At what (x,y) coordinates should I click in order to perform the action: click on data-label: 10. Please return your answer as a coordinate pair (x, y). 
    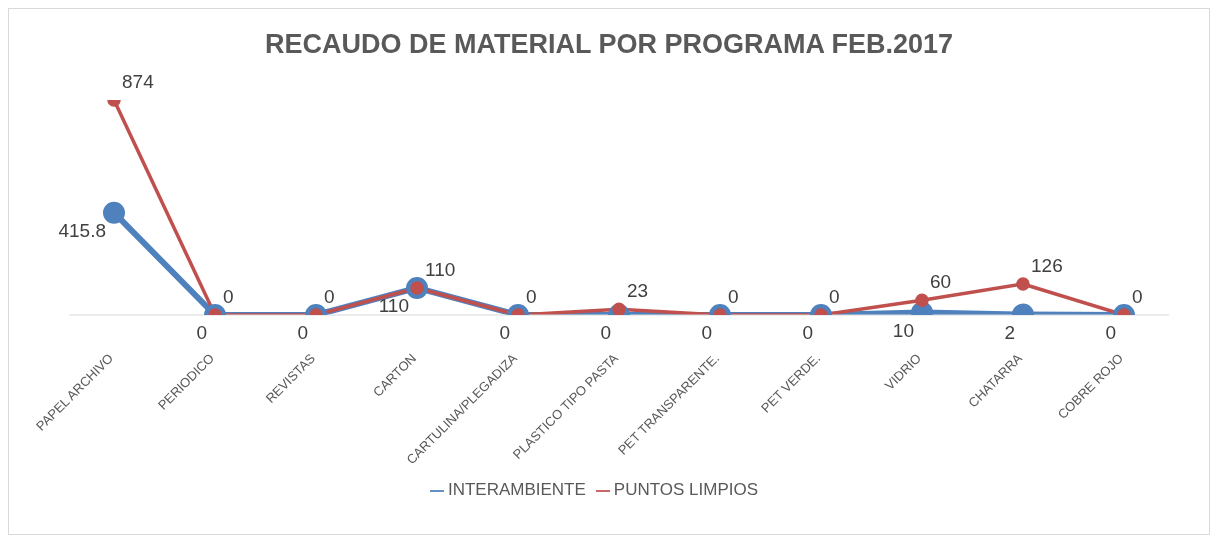
    Looking at the image, I should click on (903, 330).